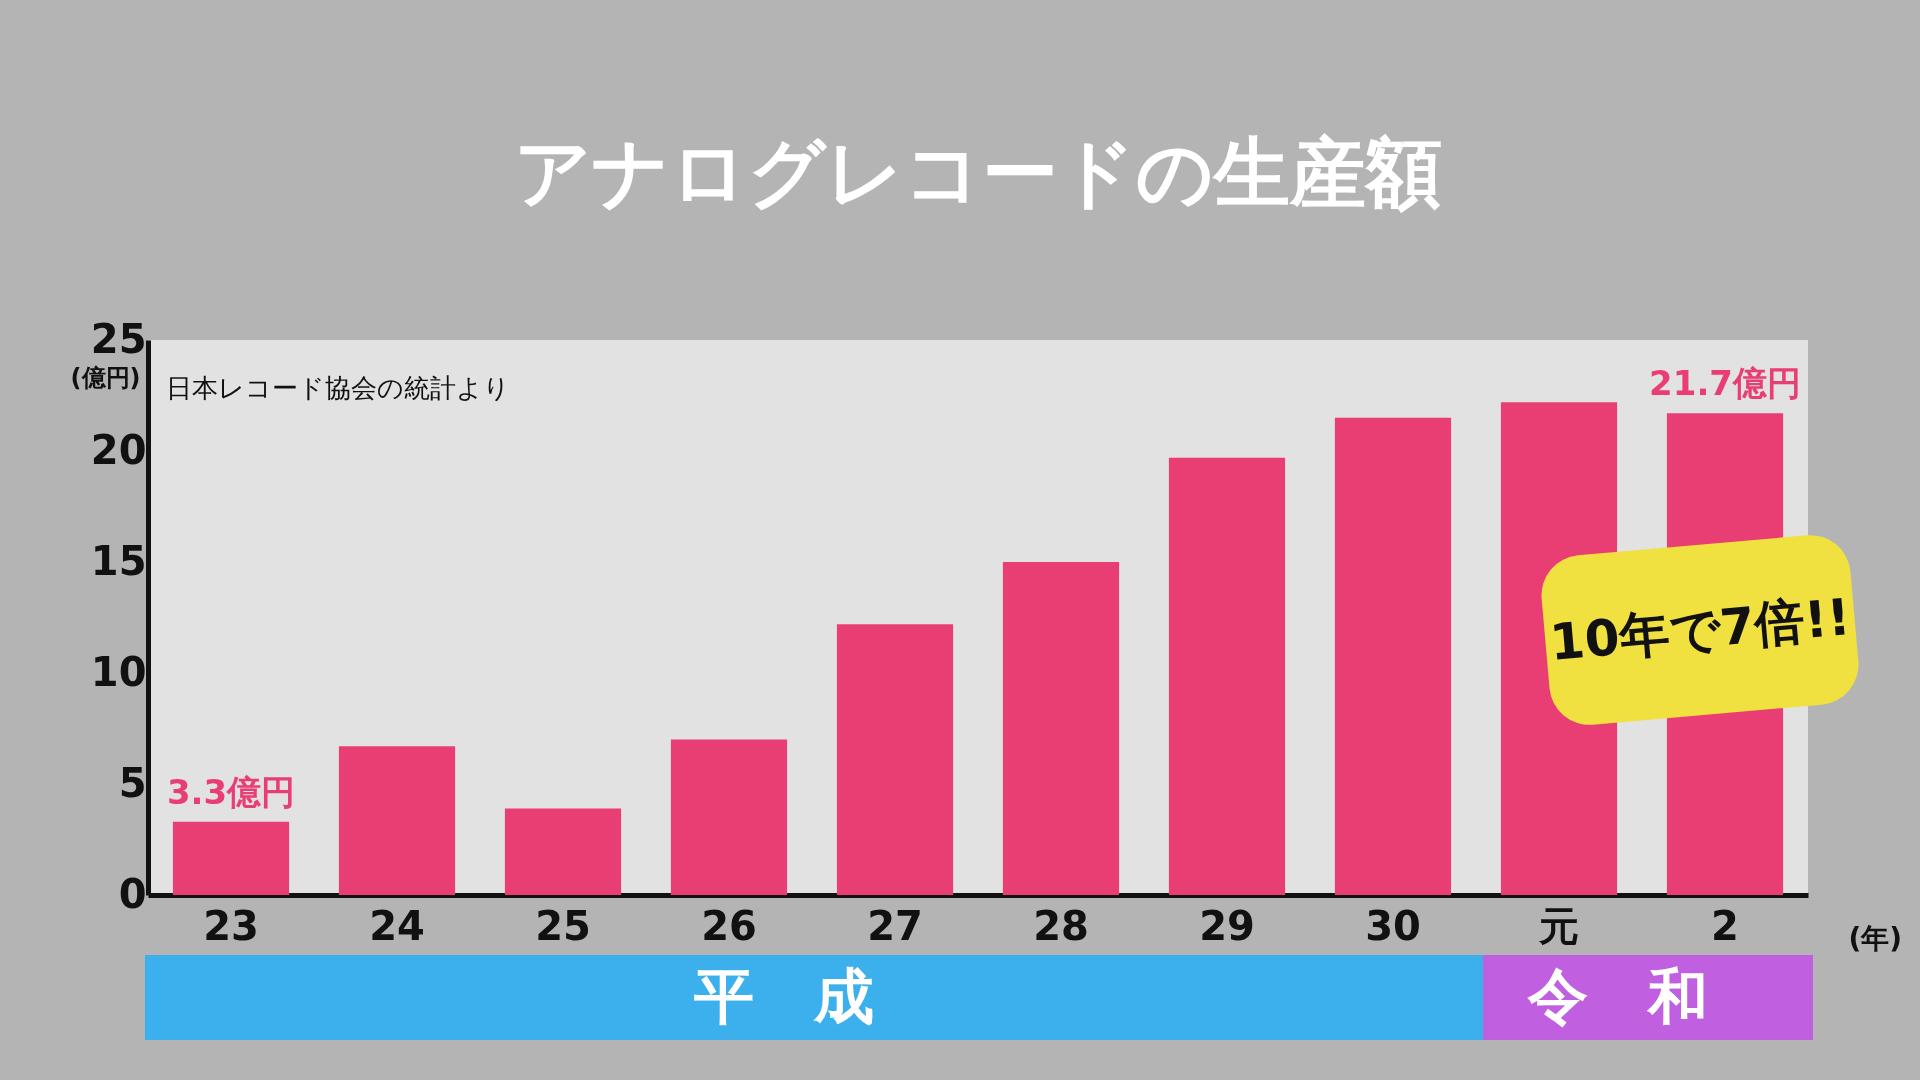 The width and height of the screenshot is (1920, 1080). What do you see at coordinates (814, 997) in the screenshot?
I see `era-strip: 平成` at bounding box center [814, 997].